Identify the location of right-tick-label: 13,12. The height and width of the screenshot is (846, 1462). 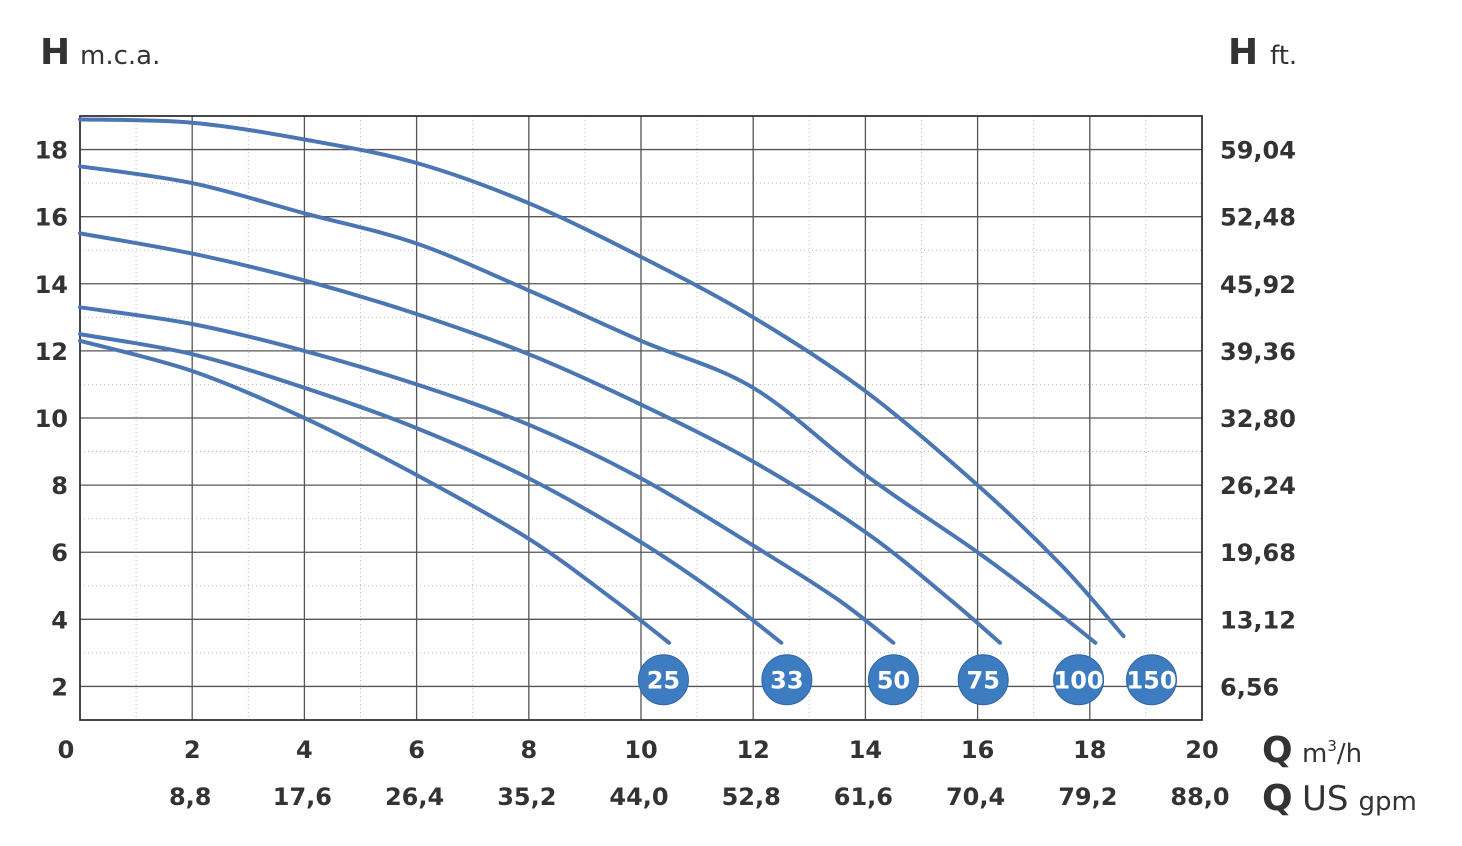
(1258, 620).